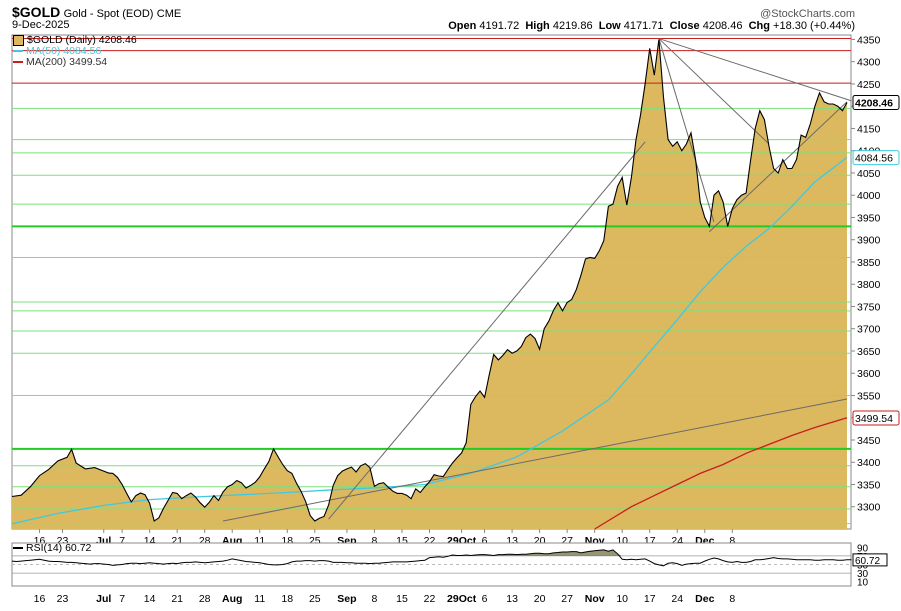 The width and height of the screenshot is (901, 611). I want to click on ytick-label-4350: 4350, so click(869, 40).